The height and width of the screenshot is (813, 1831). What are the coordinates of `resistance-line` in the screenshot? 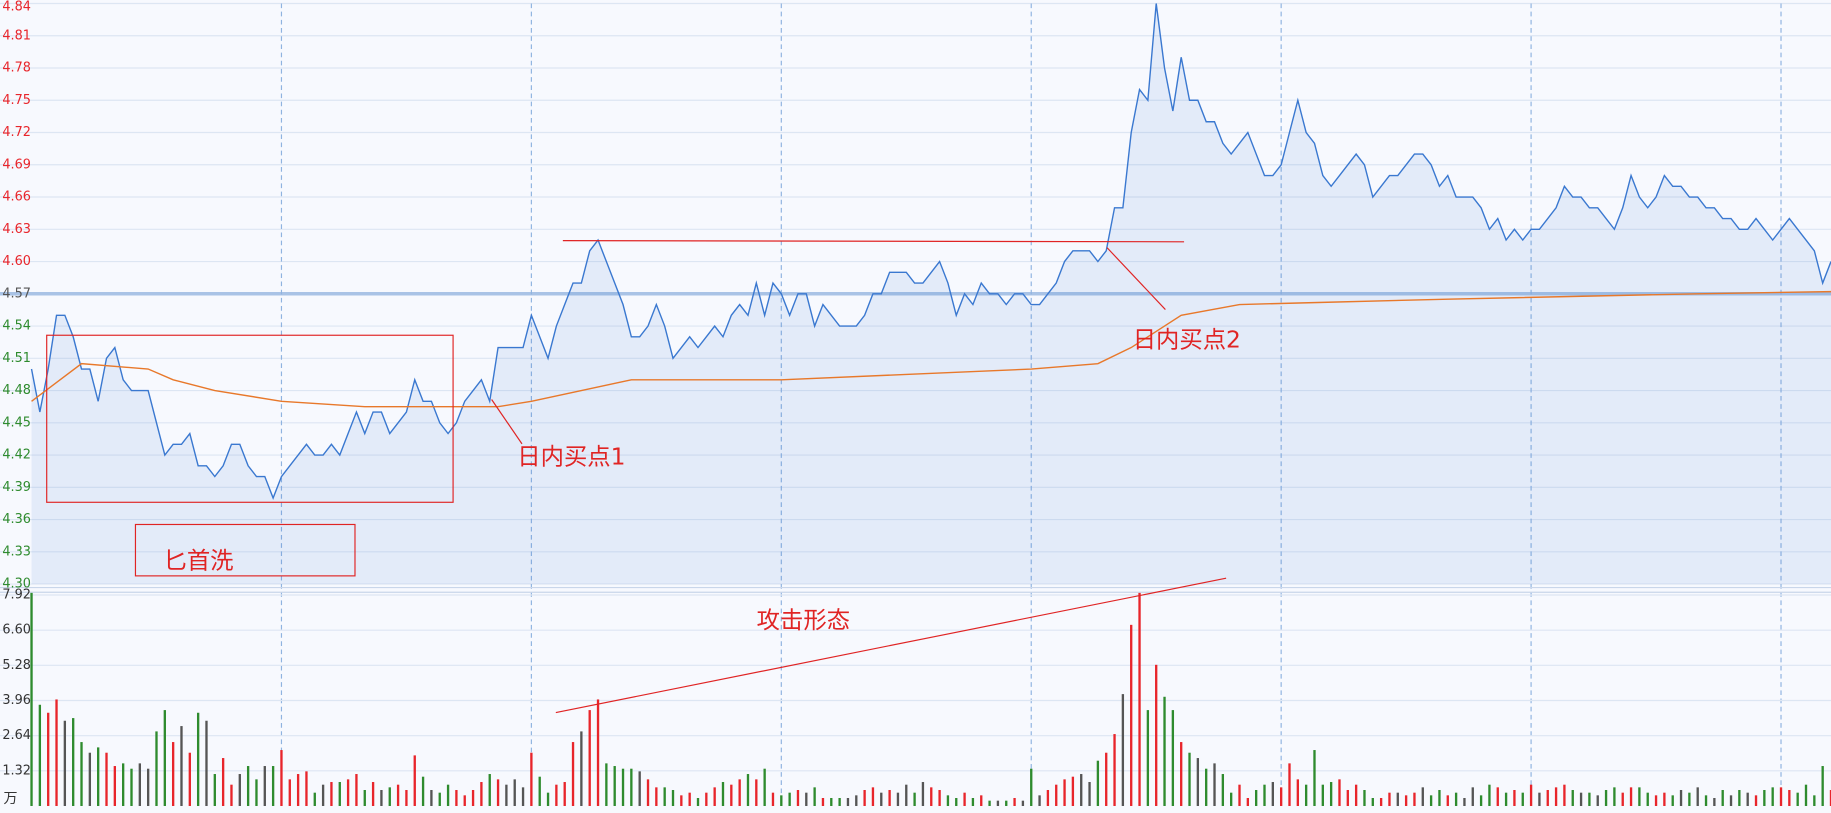 It's located at (873, 241).